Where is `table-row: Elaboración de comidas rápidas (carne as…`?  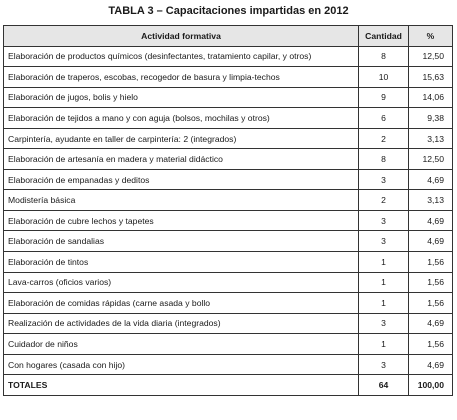
table-row: Elaboración de comidas rápidas (carne as… is located at coordinates (228, 303).